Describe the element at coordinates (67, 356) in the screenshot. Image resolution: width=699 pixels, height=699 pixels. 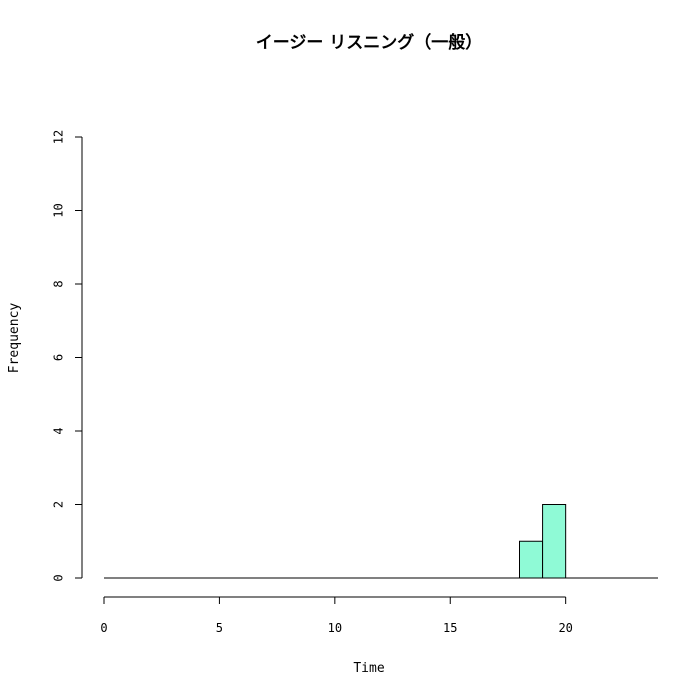
I see `y-axis: 0 2 4 6 8 10 12` at that location.